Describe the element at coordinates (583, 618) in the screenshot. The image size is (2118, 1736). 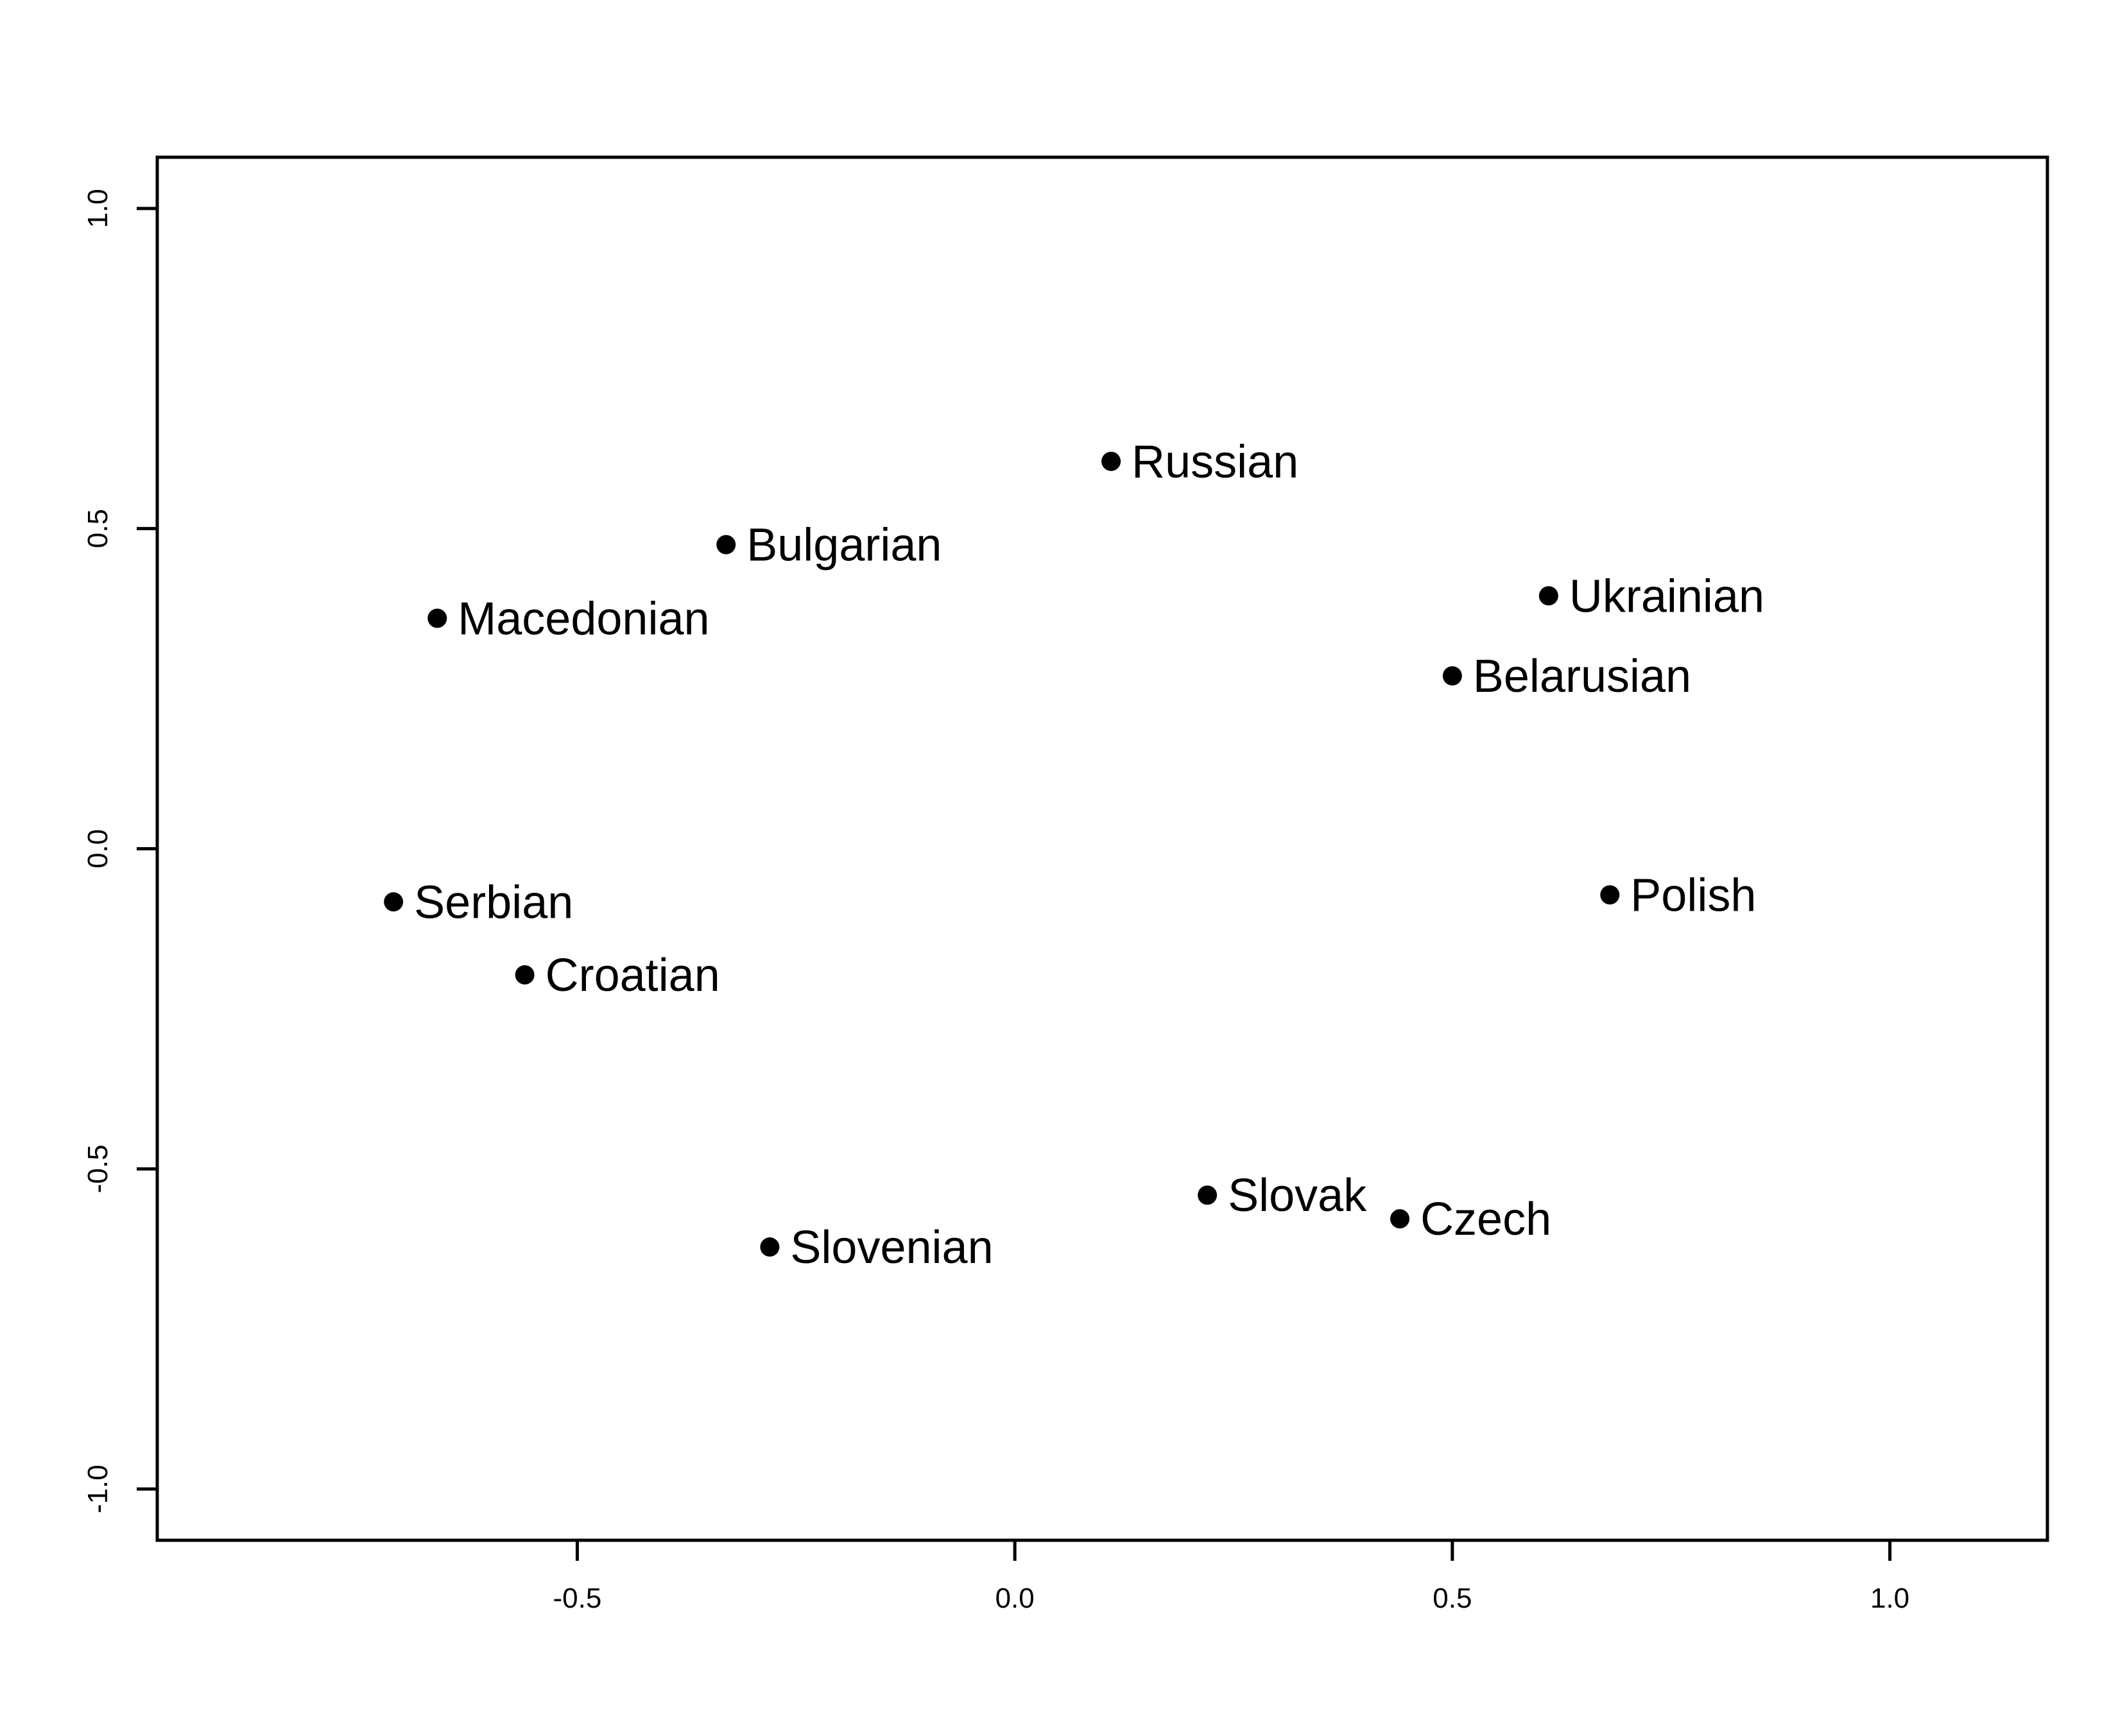
I see `data-point-label: Macedonian` at that location.